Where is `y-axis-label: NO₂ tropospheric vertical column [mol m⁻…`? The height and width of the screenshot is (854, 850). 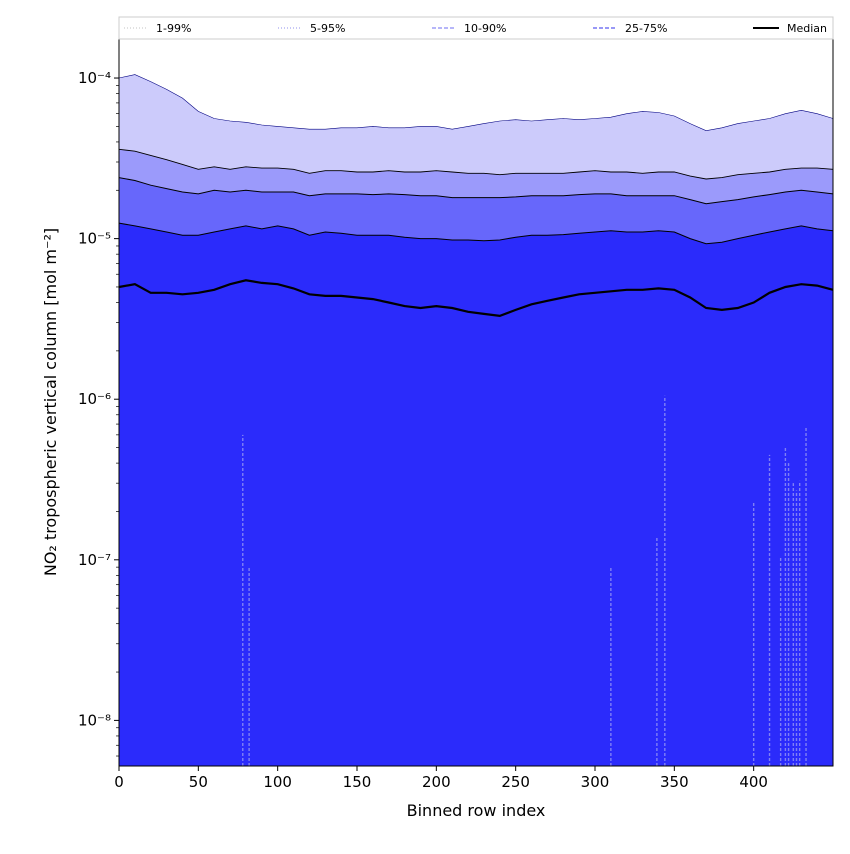
y-axis-label: NO₂ tropospheric vertical column [mol m⁻… is located at coordinates (50, 402).